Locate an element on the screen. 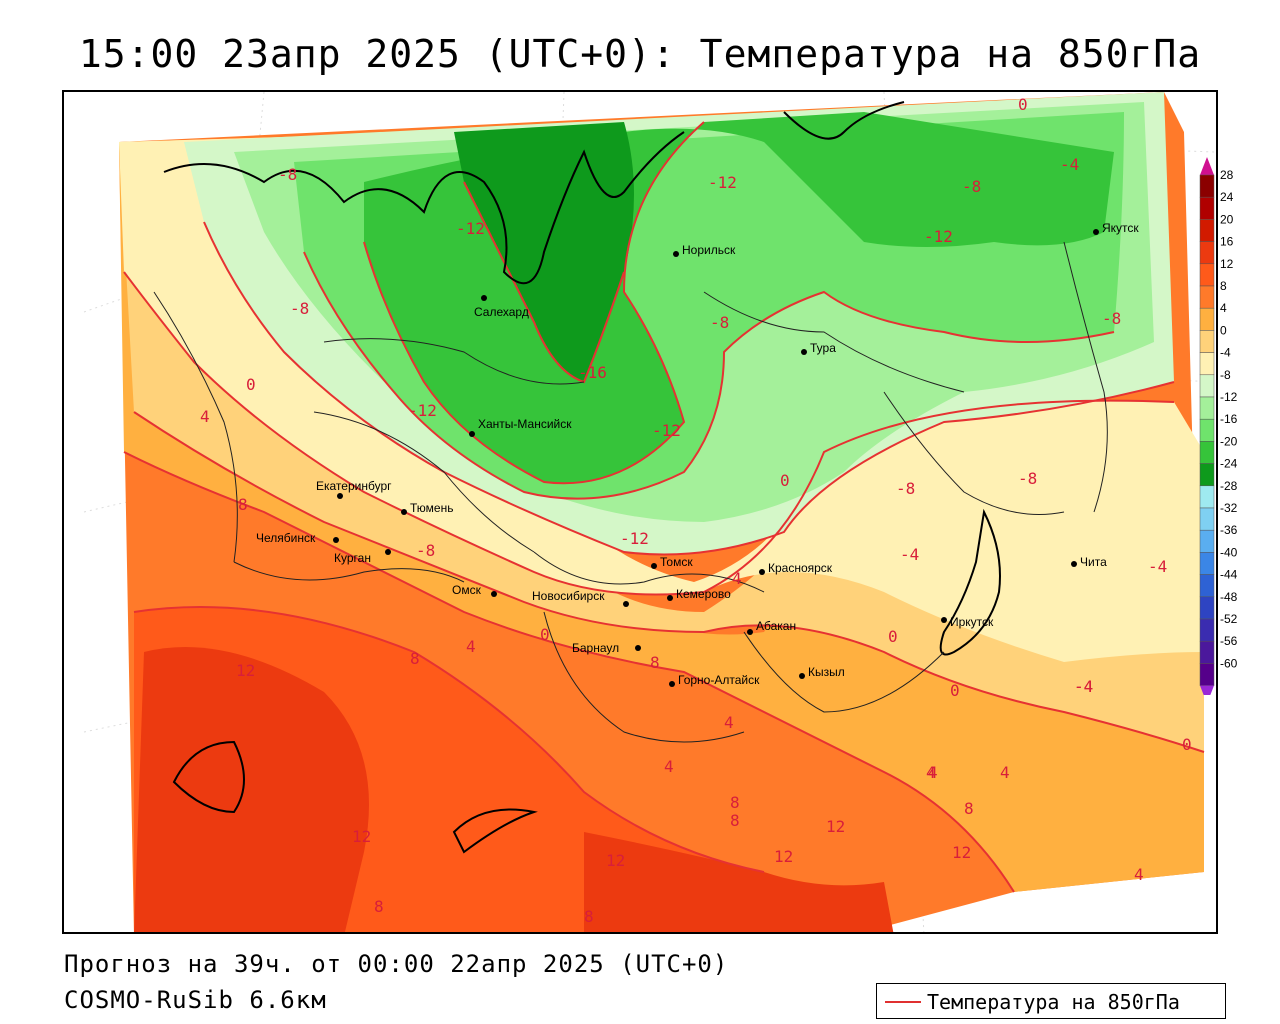 The height and width of the screenshot is (1024, 1280). svg-text: Абакан is located at coordinates (776, 626).